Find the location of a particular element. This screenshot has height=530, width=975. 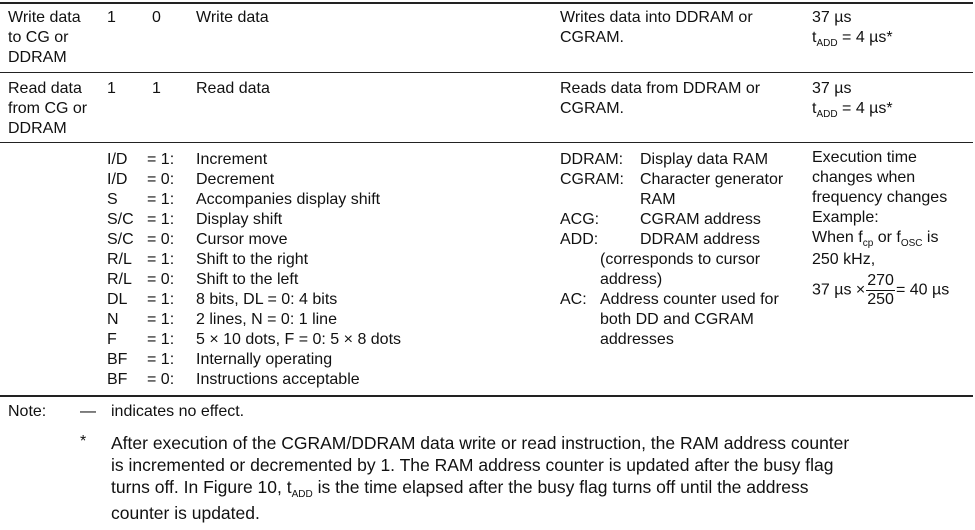

fraction: 270 250 is located at coordinates (880, 290).